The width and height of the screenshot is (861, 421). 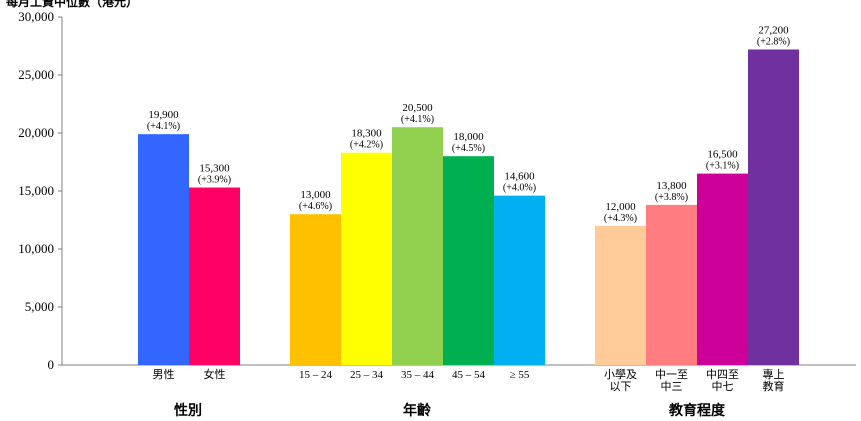 I want to click on category-label: 35 – 44, so click(x=418, y=375).